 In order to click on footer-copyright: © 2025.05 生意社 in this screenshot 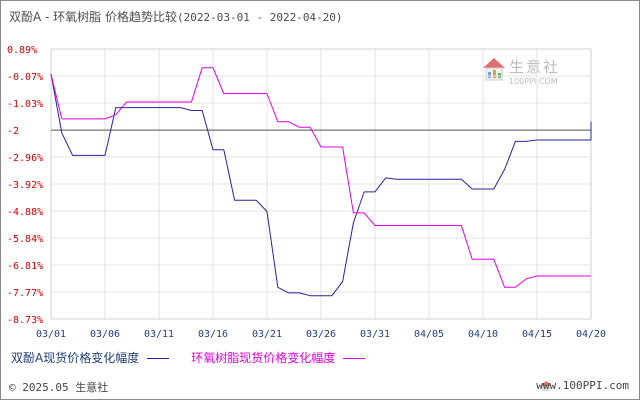, I will do `click(59, 387)`.